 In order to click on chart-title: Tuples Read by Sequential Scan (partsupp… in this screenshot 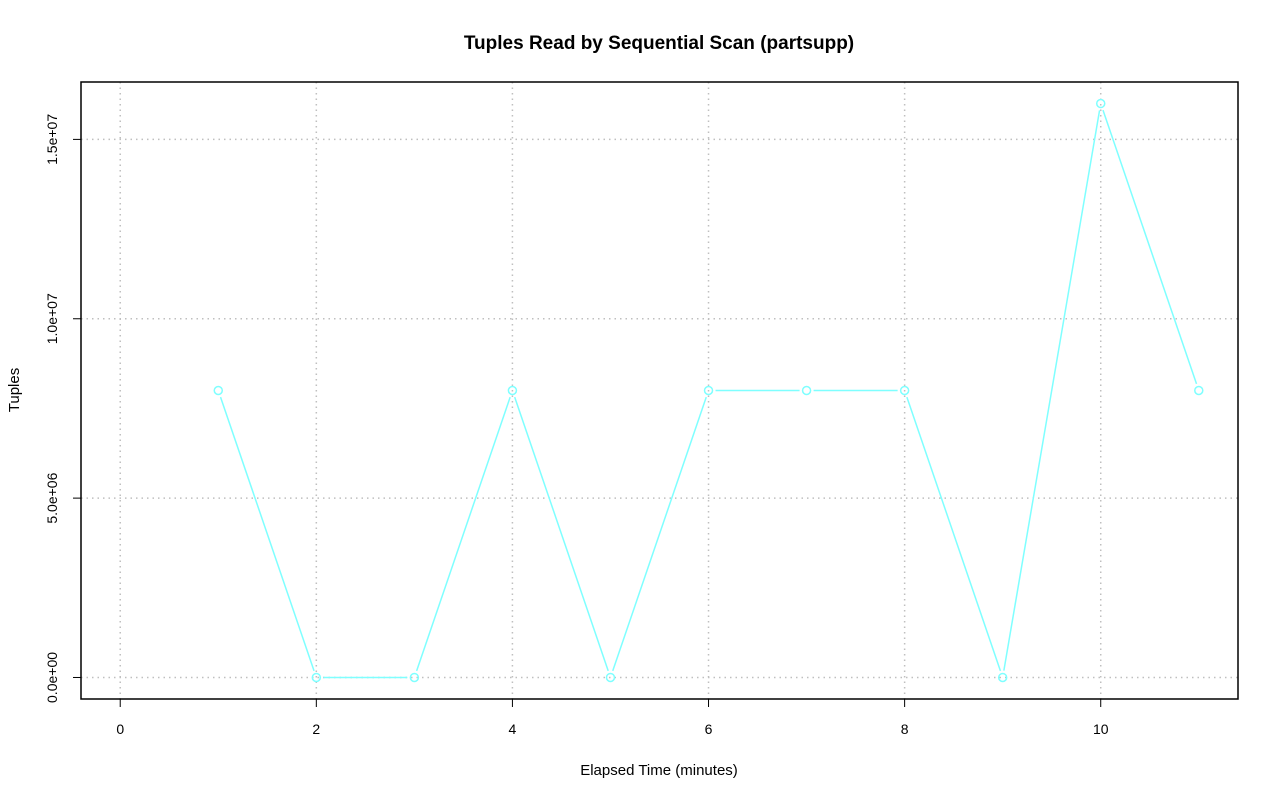, I will do `click(659, 43)`.